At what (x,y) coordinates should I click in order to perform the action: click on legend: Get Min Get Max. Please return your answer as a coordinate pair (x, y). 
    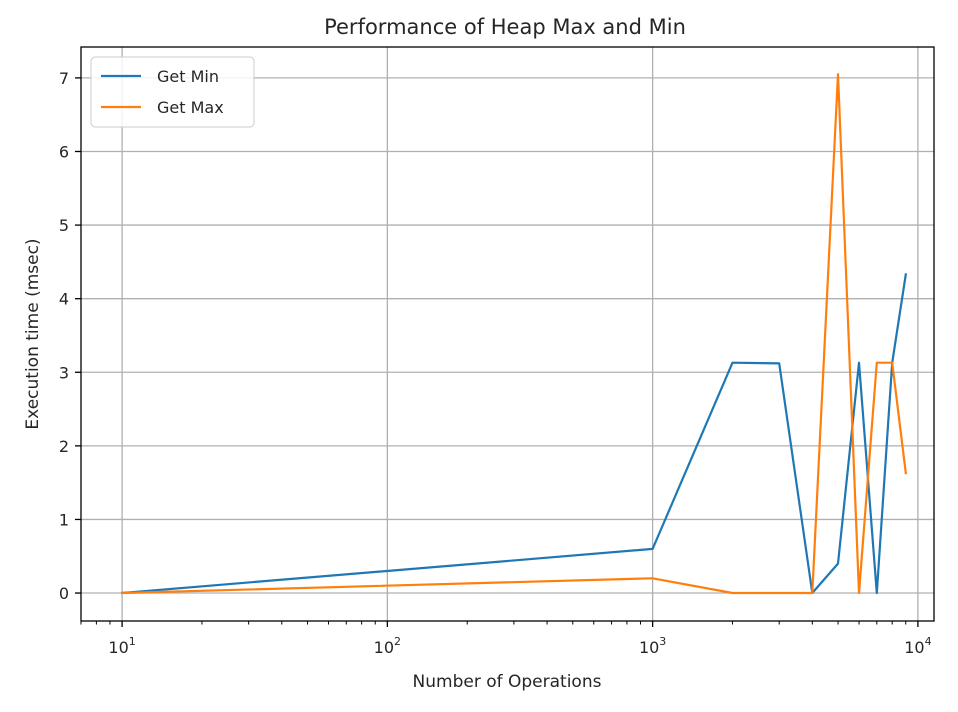
    Looking at the image, I should click on (172, 92).